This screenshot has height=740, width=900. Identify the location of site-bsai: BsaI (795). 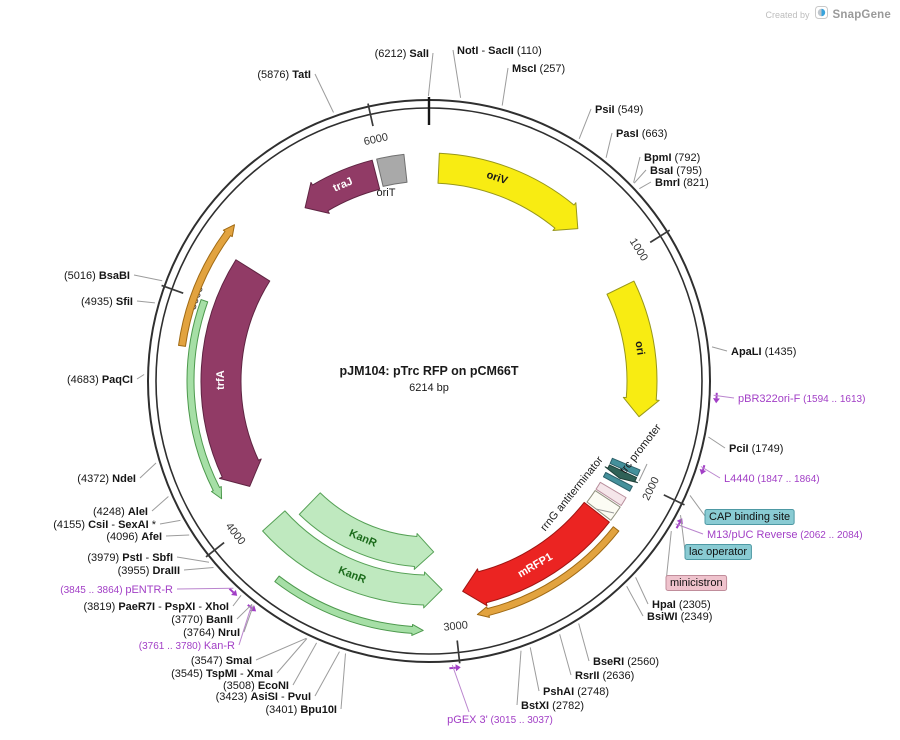
(667, 174).